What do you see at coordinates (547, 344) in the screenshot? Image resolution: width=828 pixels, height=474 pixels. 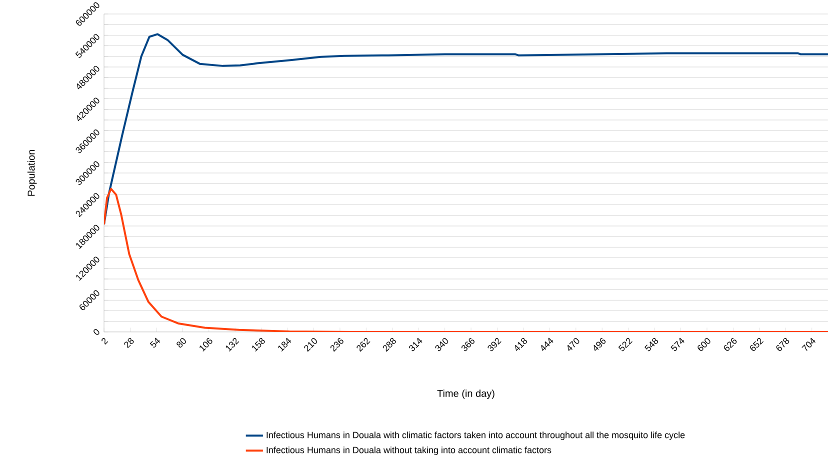 I see `x-tick-label: 444` at bounding box center [547, 344].